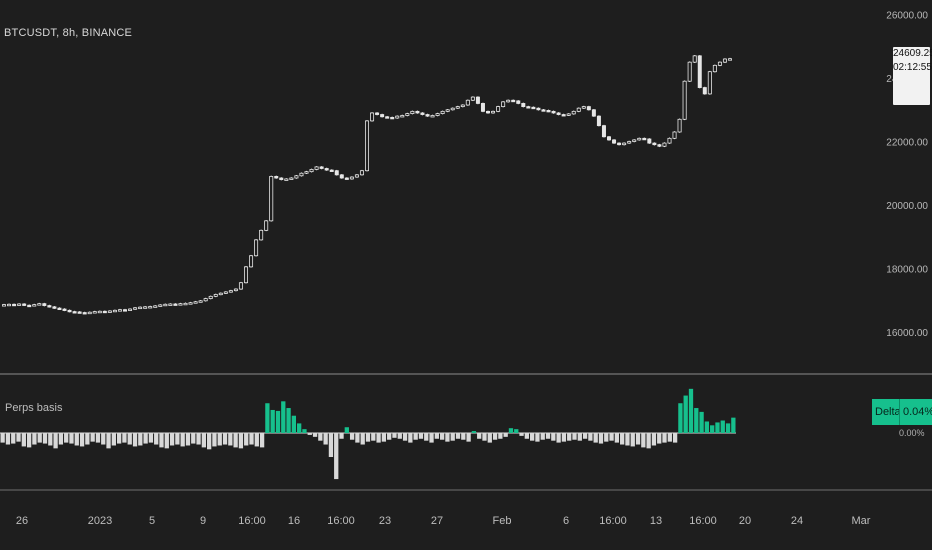 The height and width of the screenshot is (550, 932). I want to click on price-tick-label: 20000.00, so click(907, 206).